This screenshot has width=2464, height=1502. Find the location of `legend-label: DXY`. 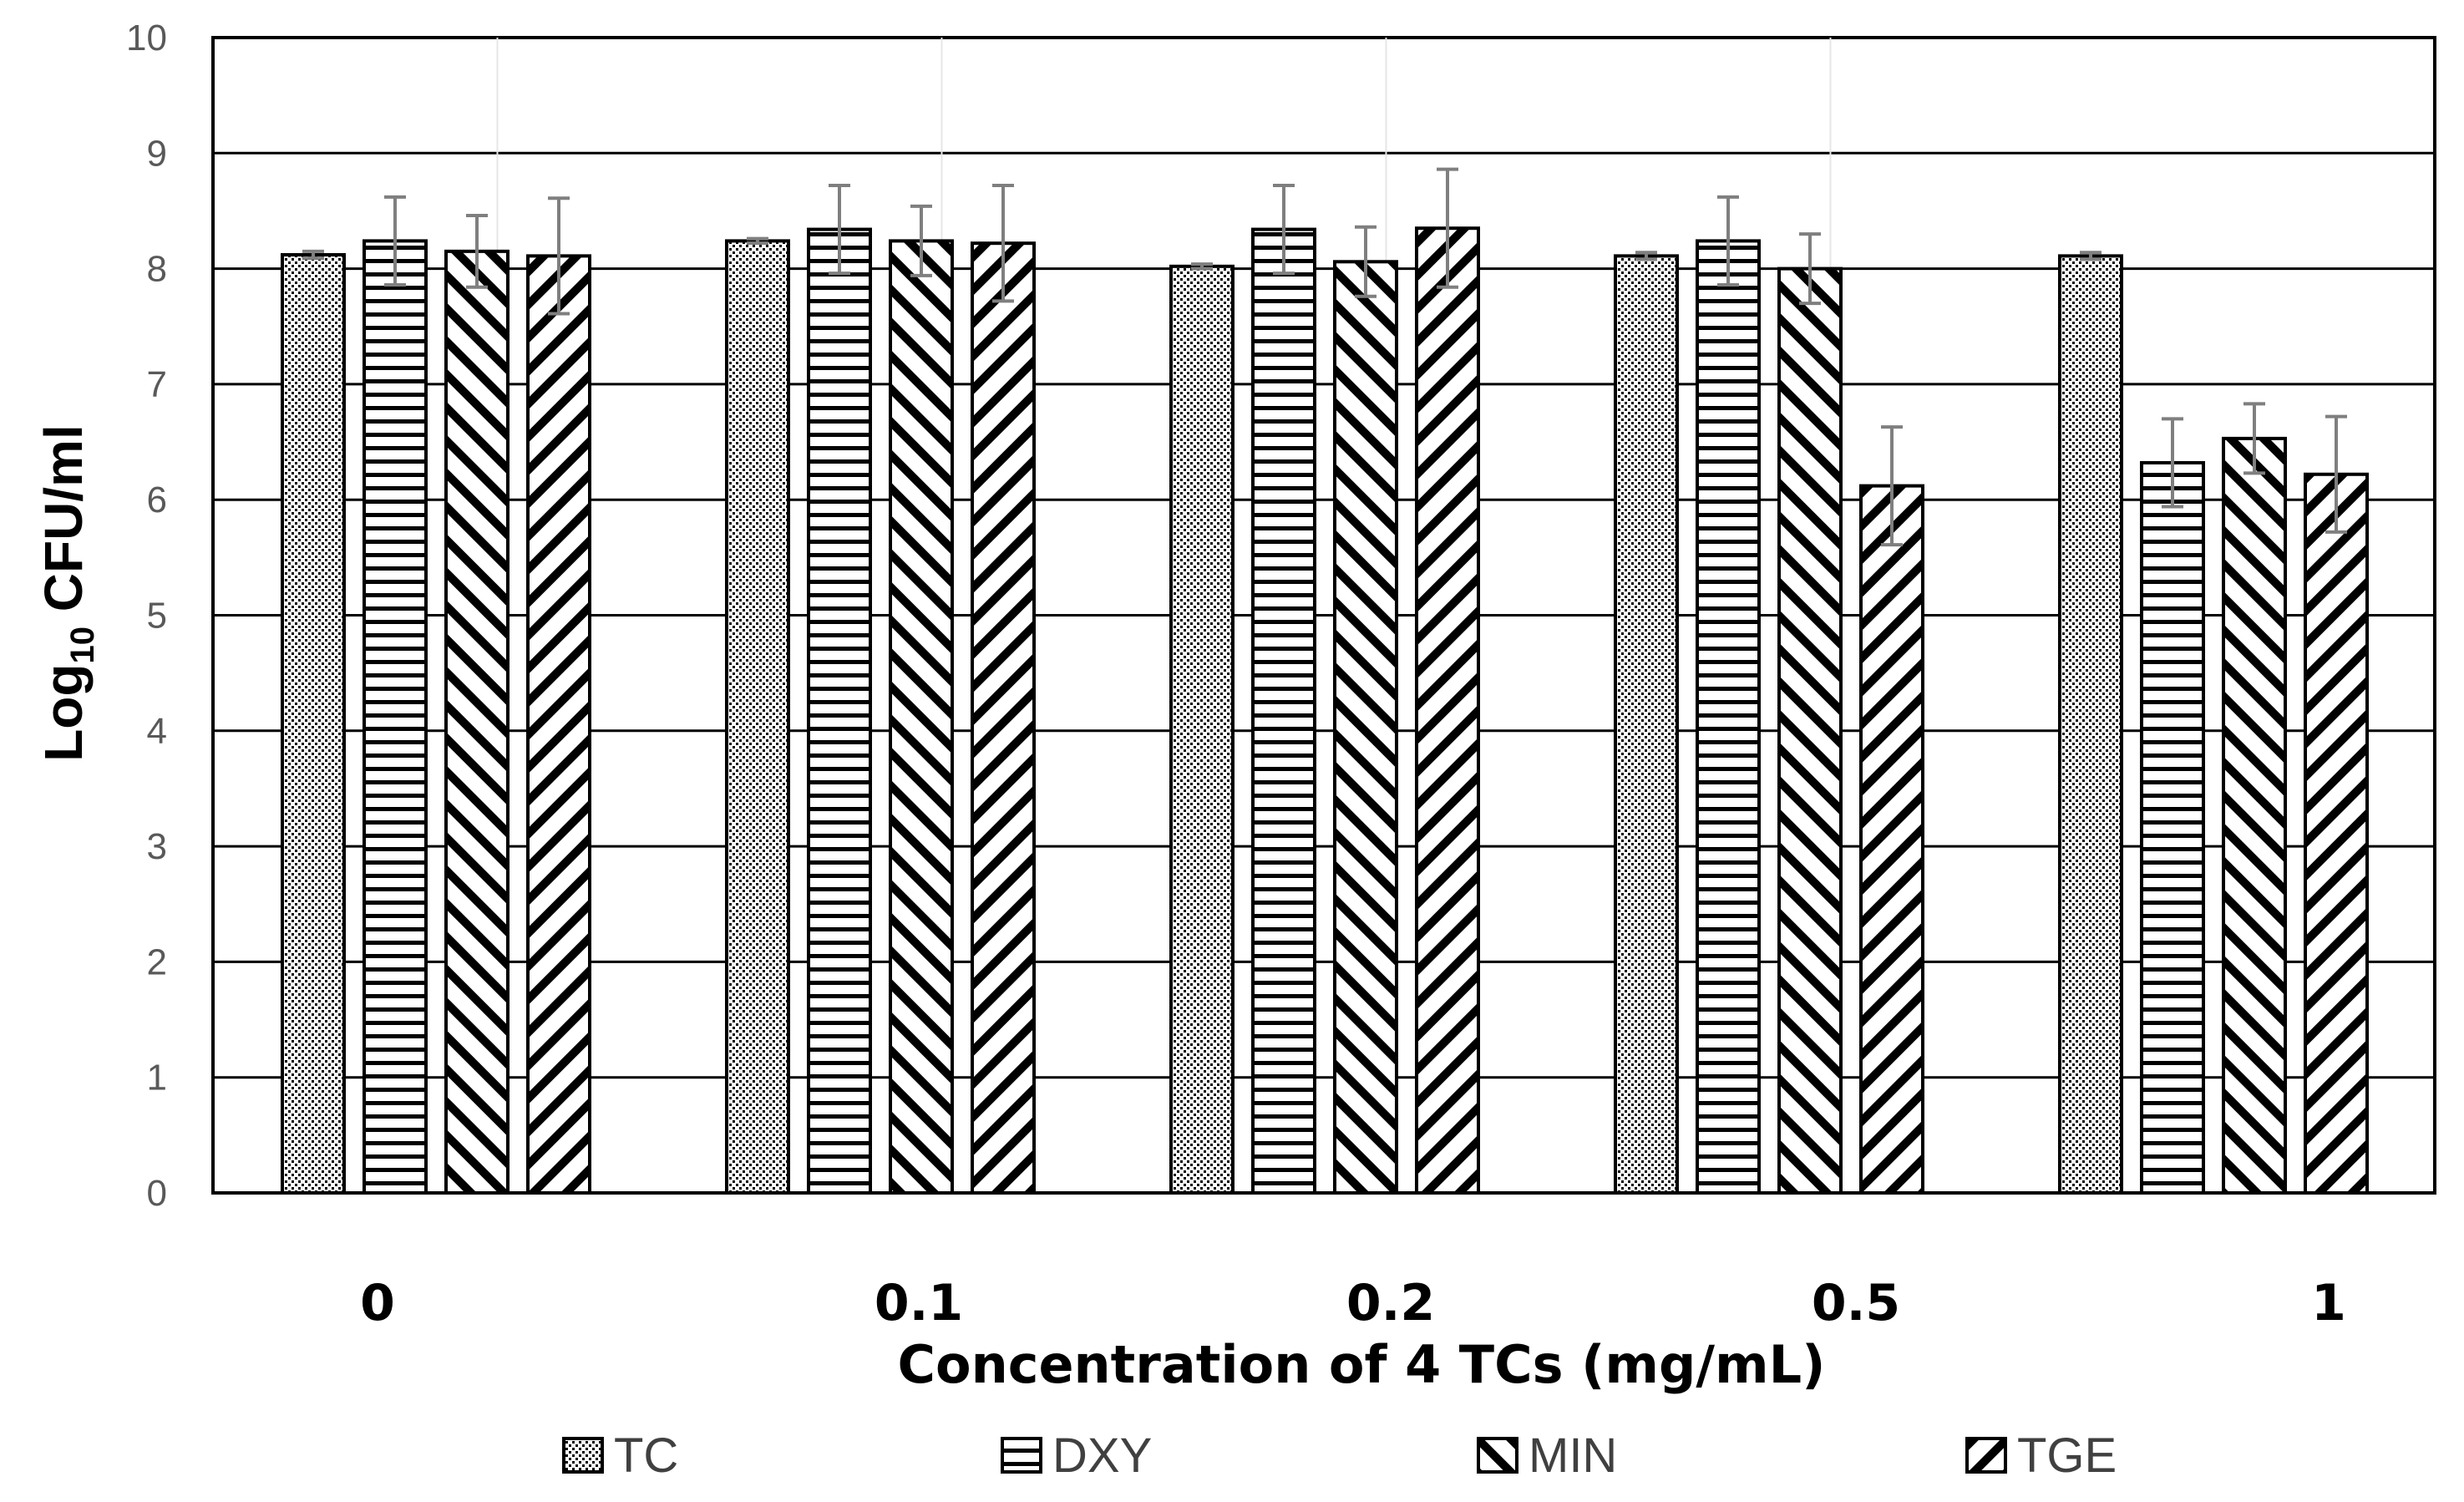

legend-label: DXY is located at coordinates (1102, 1456).